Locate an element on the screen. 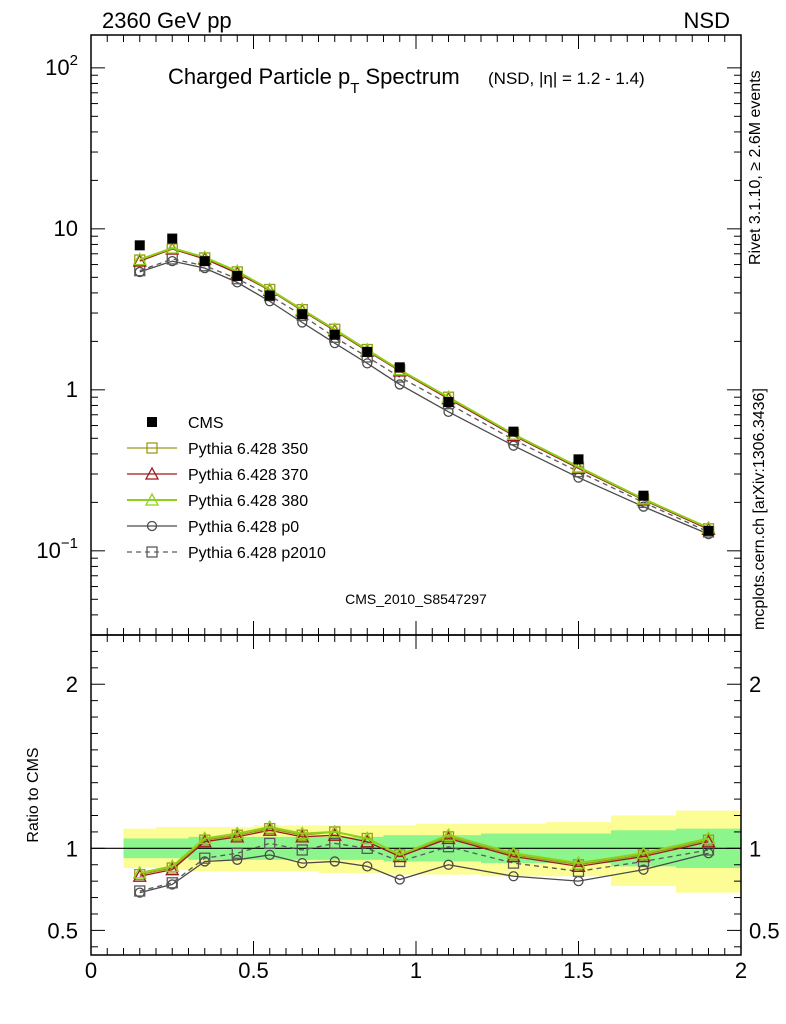 The width and height of the screenshot is (786, 1024). legend-label-p2010: Pythia 6.428 p2010 is located at coordinates (257, 553).